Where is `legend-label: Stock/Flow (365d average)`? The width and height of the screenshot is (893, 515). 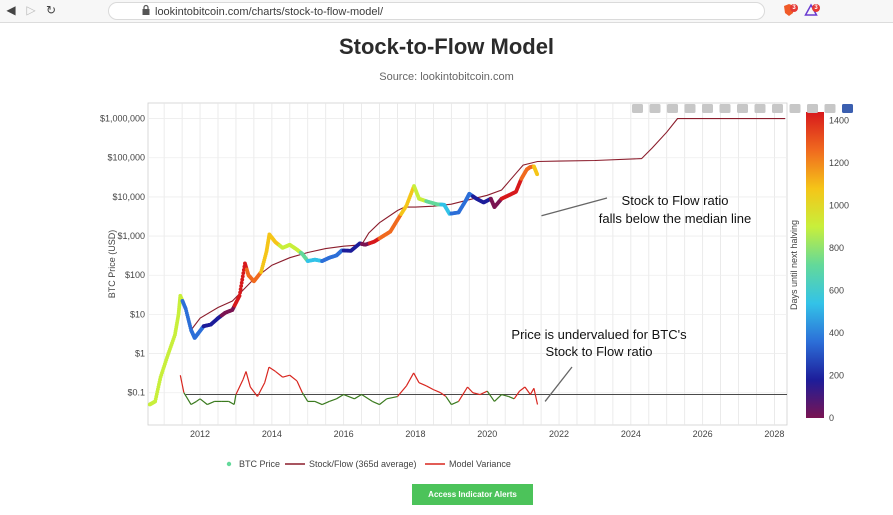 legend-label: Stock/Flow (365d average) is located at coordinates (363, 464).